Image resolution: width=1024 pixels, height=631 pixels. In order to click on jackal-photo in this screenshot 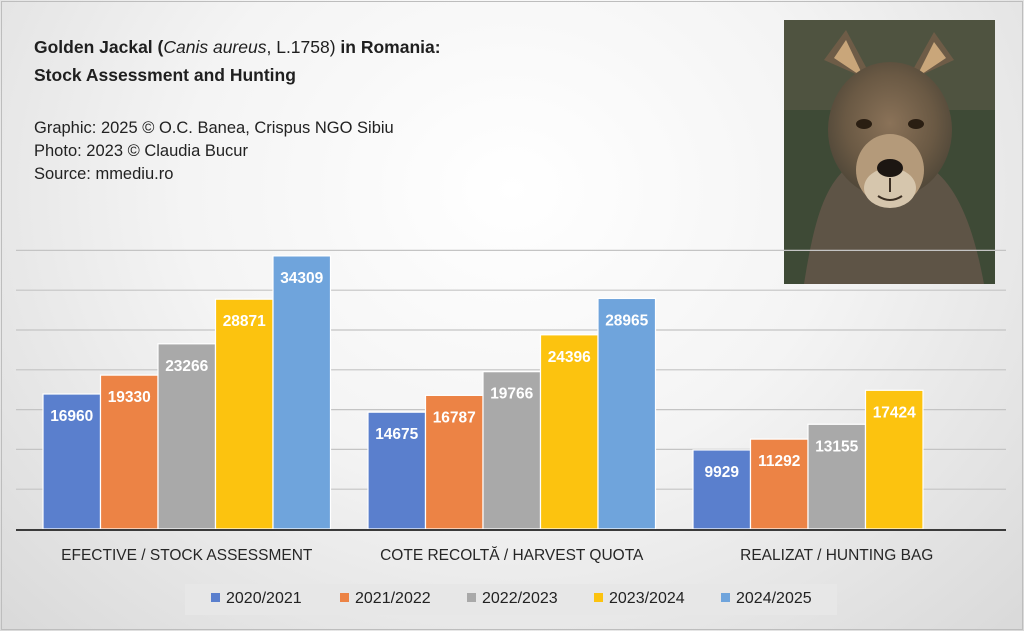, I will do `click(889, 152)`.